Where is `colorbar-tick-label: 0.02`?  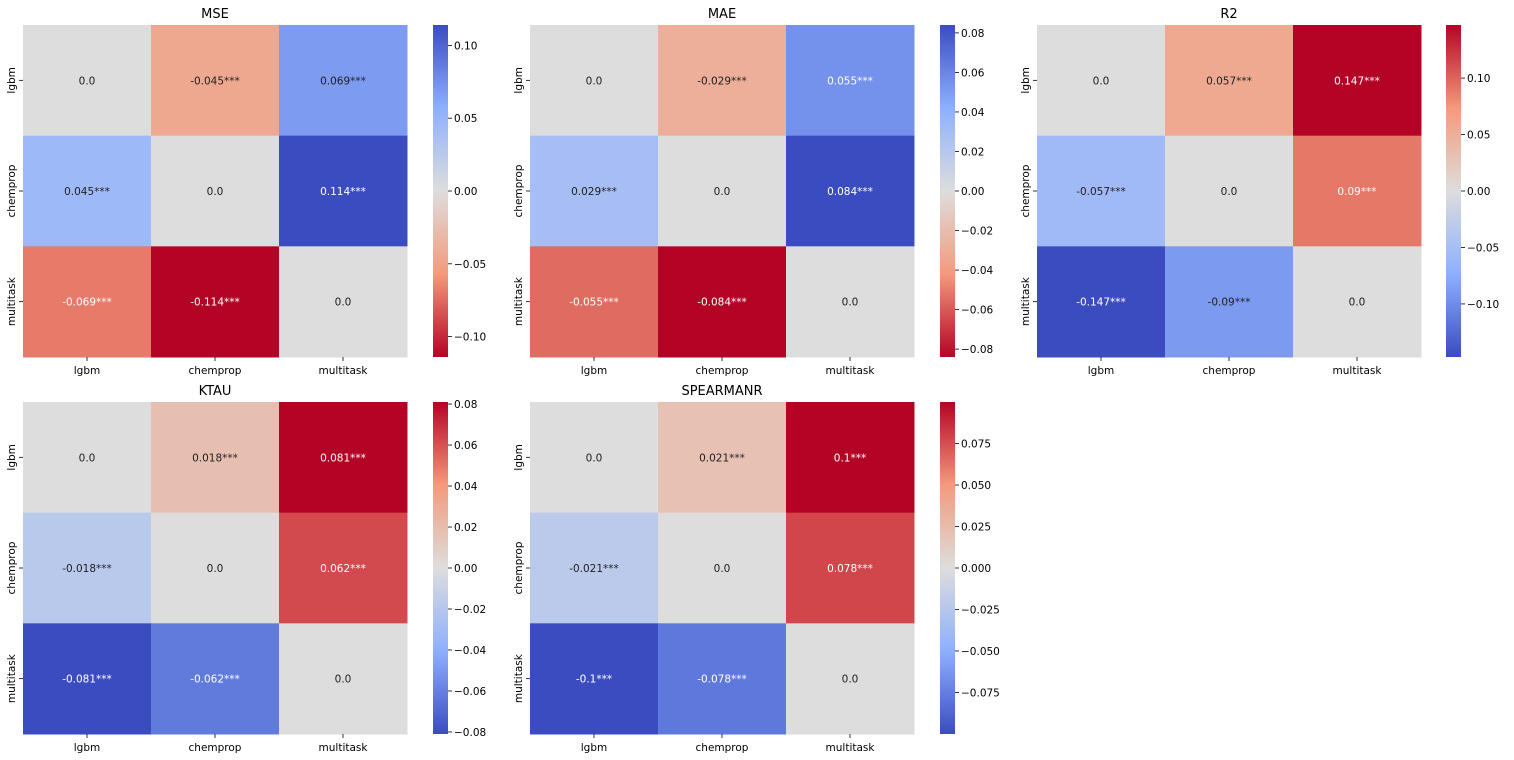 colorbar-tick-label: 0.02 is located at coordinates (972, 152).